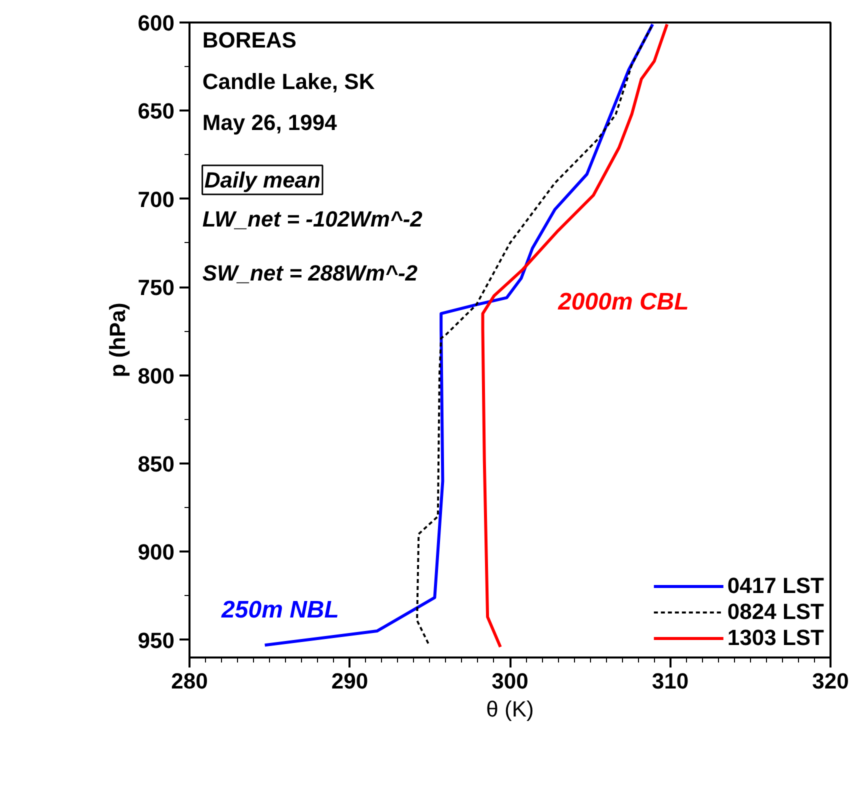  What do you see at coordinates (775, 586) in the screenshot?
I see `legend-label: 0417 LST` at bounding box center [775, 586].